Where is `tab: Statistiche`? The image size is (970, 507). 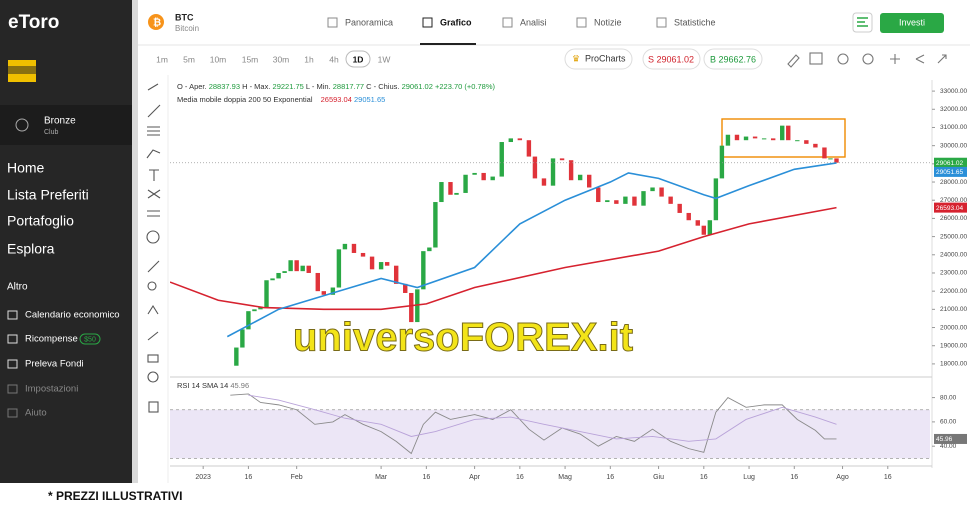 tab: Statistiche is located at coordinates (695, 22).